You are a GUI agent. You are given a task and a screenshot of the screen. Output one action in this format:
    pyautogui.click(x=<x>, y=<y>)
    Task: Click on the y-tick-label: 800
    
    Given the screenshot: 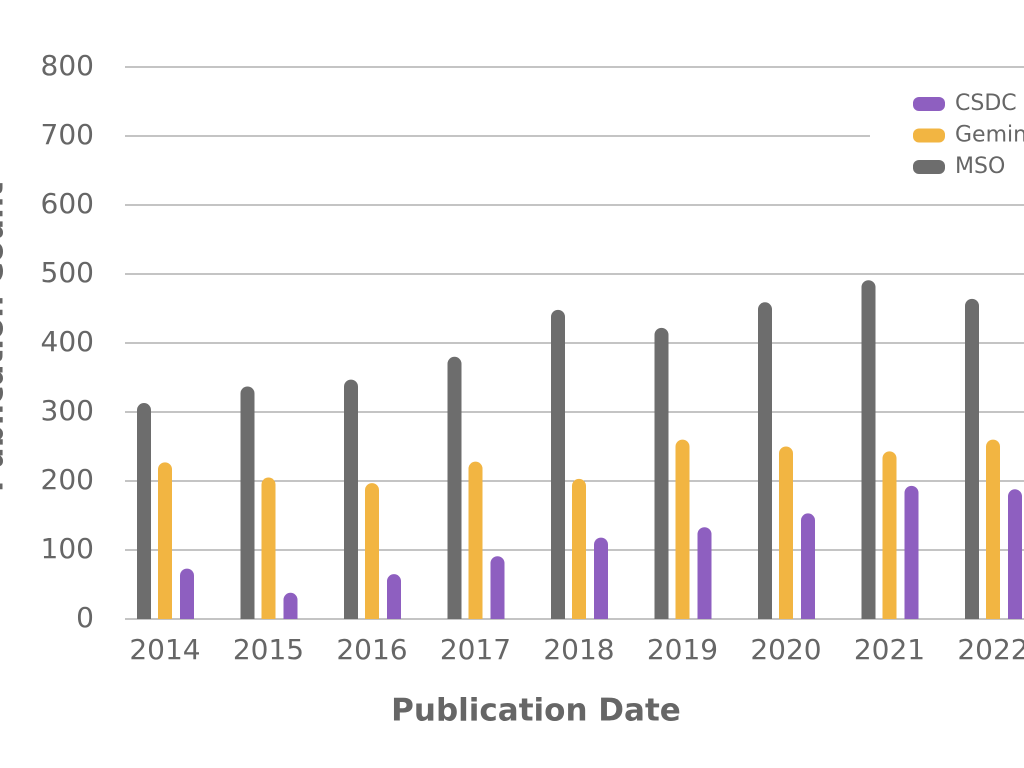 What is the action you would take?
    pyautogui.click(x=67, y=65)
    